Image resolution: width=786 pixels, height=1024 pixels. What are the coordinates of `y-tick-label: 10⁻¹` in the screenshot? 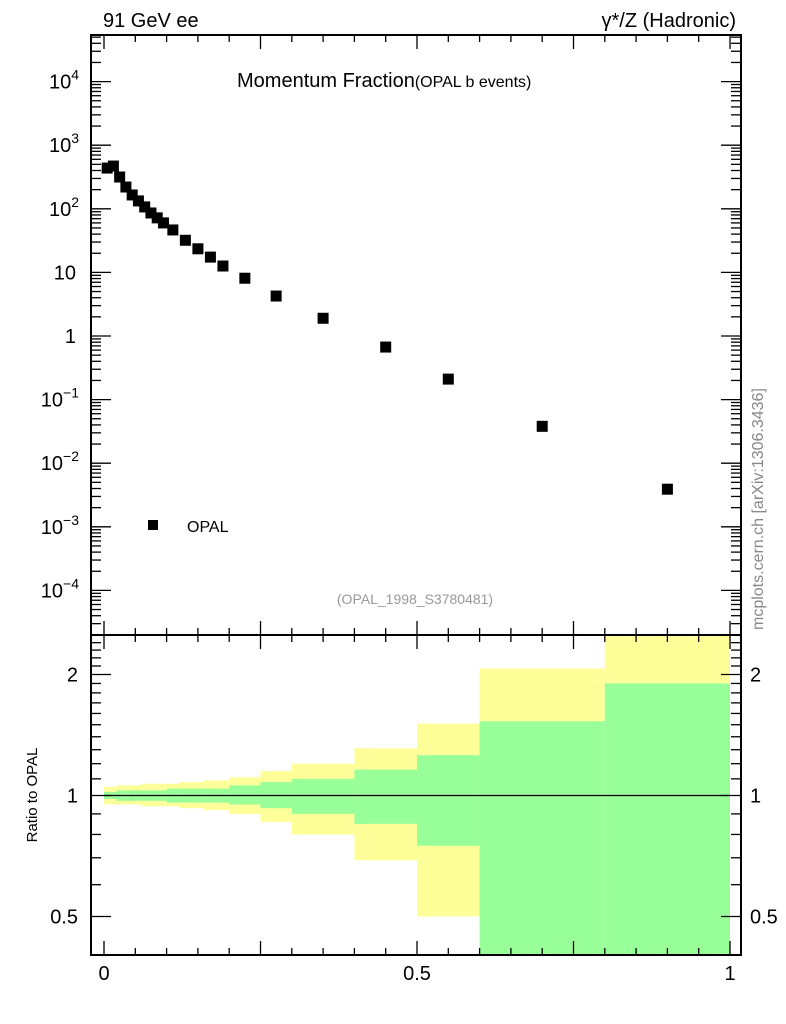 It's located at (60, 398).